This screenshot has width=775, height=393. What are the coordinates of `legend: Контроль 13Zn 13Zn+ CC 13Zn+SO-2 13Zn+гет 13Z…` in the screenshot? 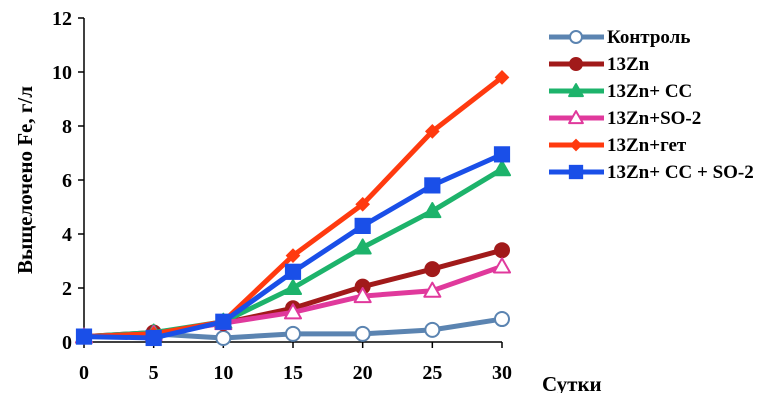 It's located at (651, 105).